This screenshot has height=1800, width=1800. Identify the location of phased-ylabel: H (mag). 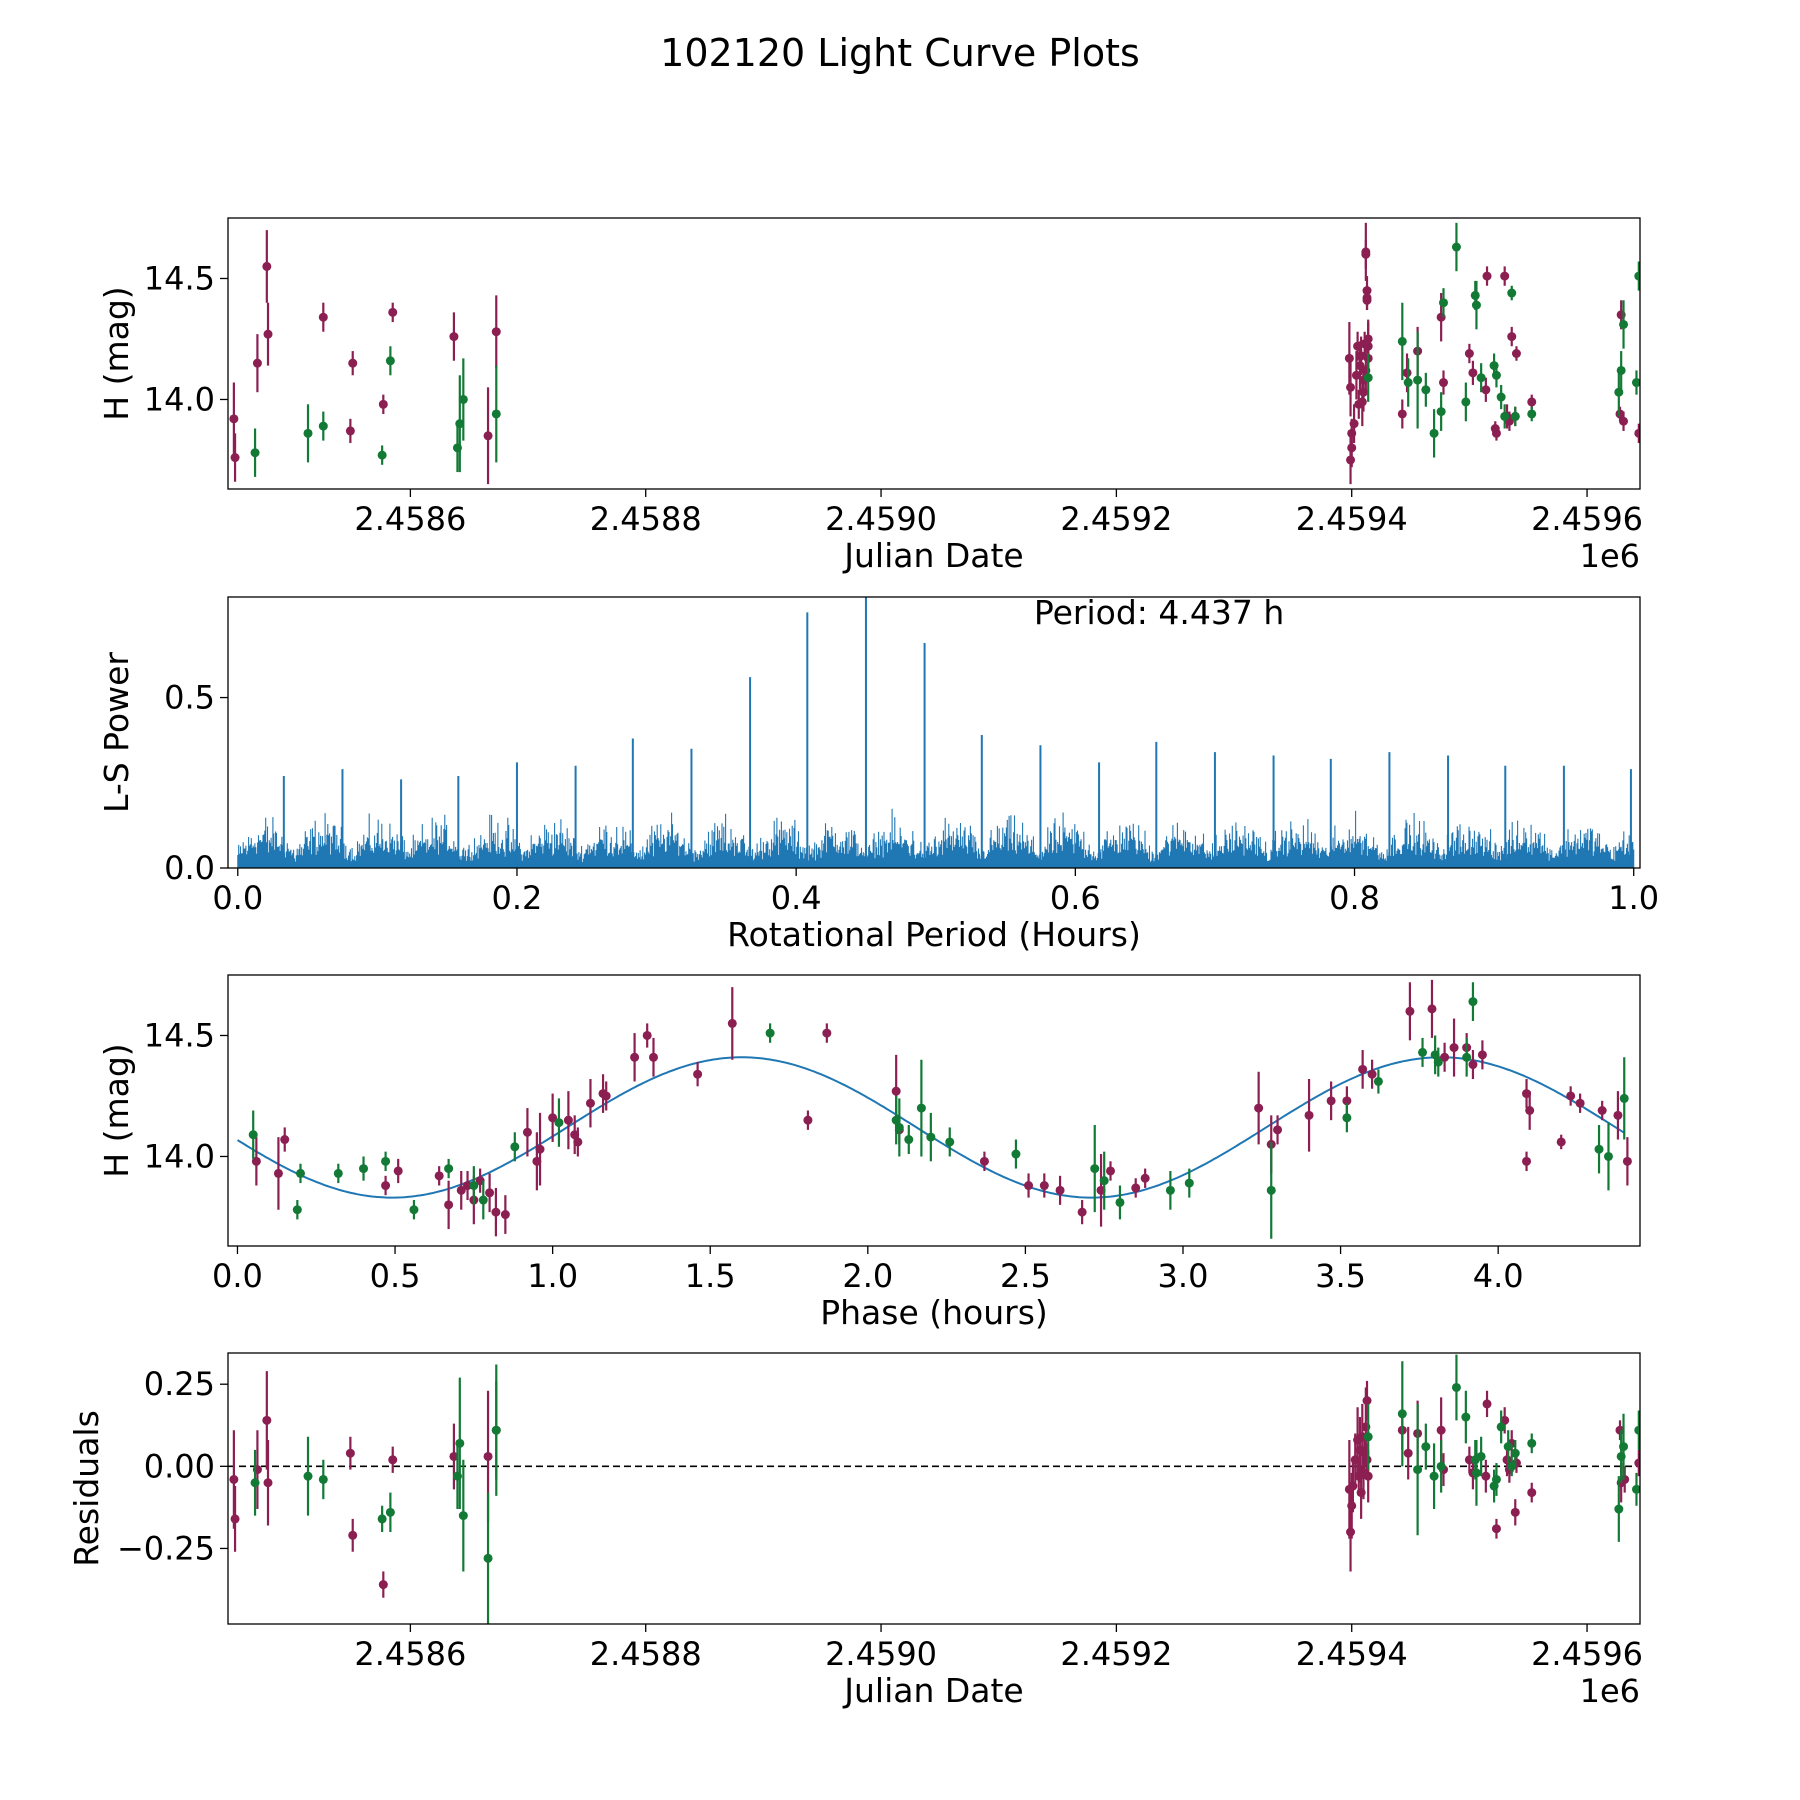
(116, 1110).